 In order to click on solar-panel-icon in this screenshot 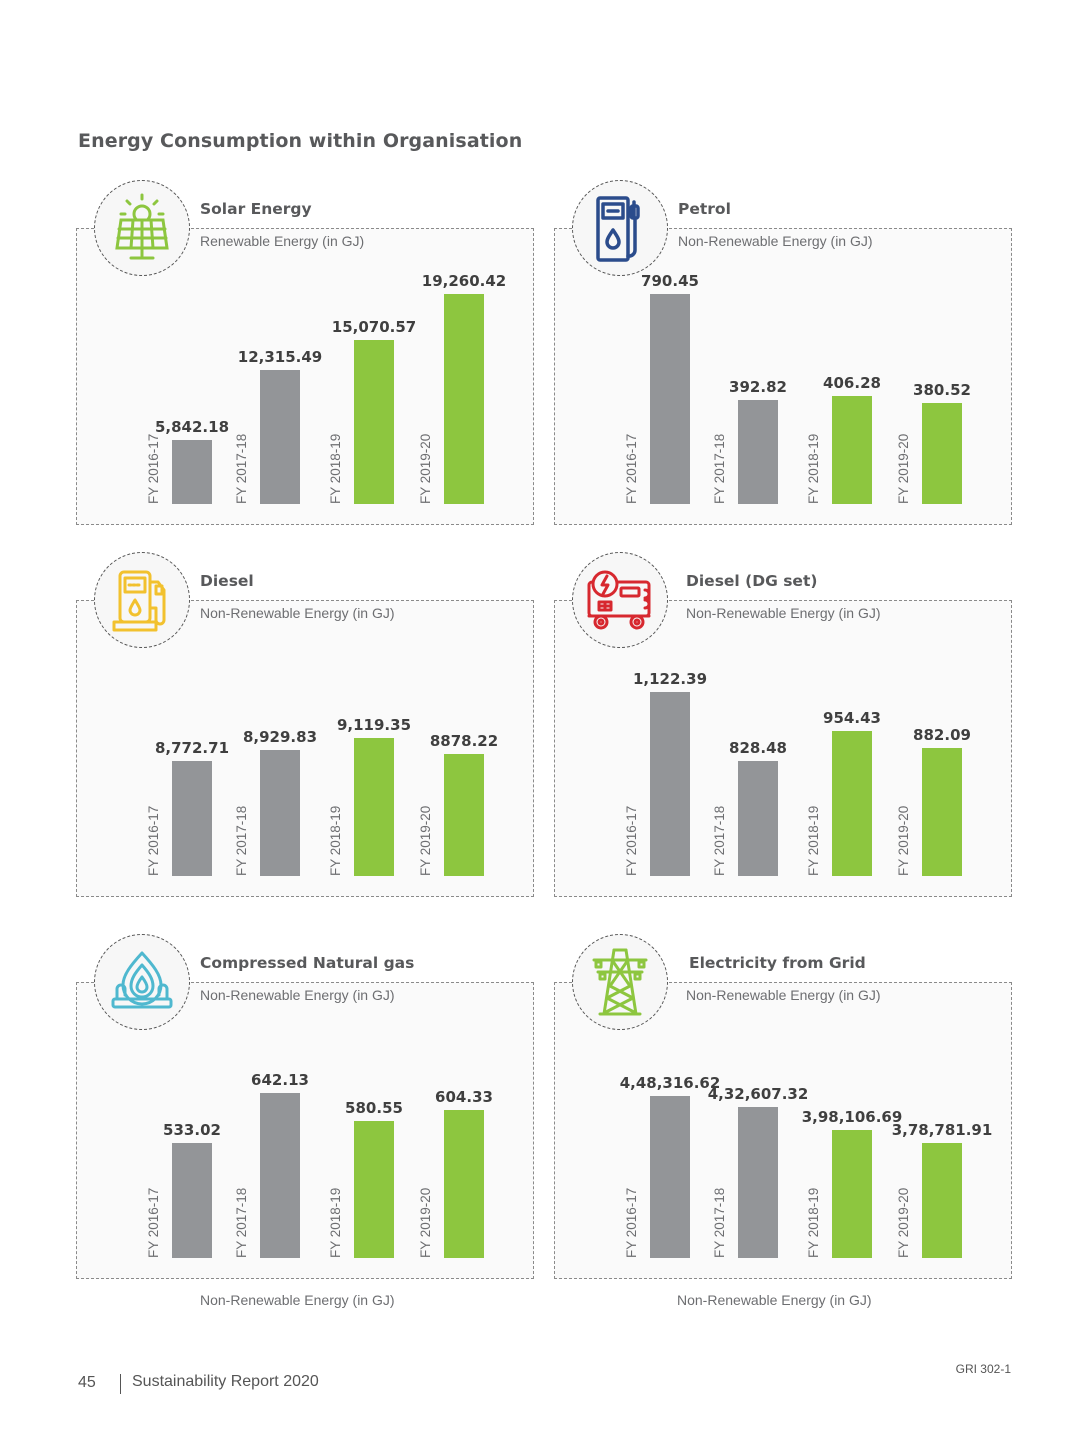, I will do `click(142, 228)`.